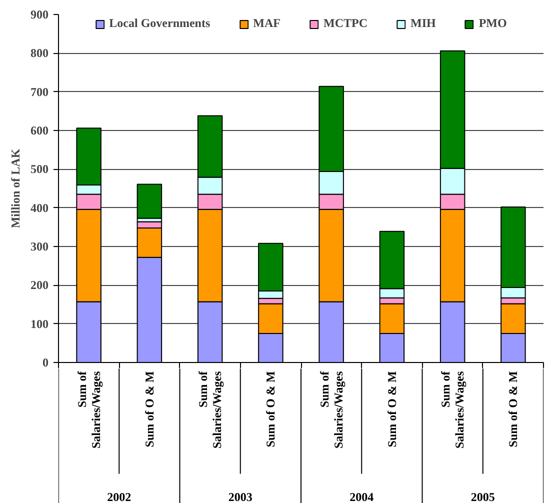 The image size is (549, 503). I want to click on y-tick-label: 600, so click(39, 131).